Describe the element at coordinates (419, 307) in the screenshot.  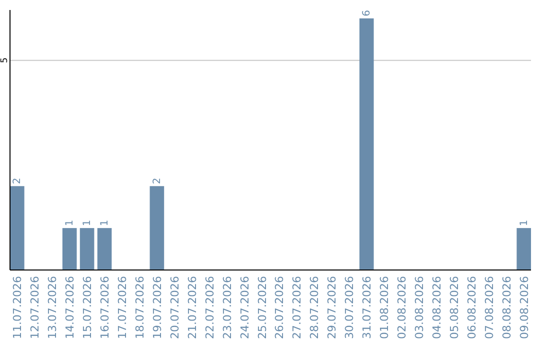
I see `x-tick-label: 03.08.2026` at that location.